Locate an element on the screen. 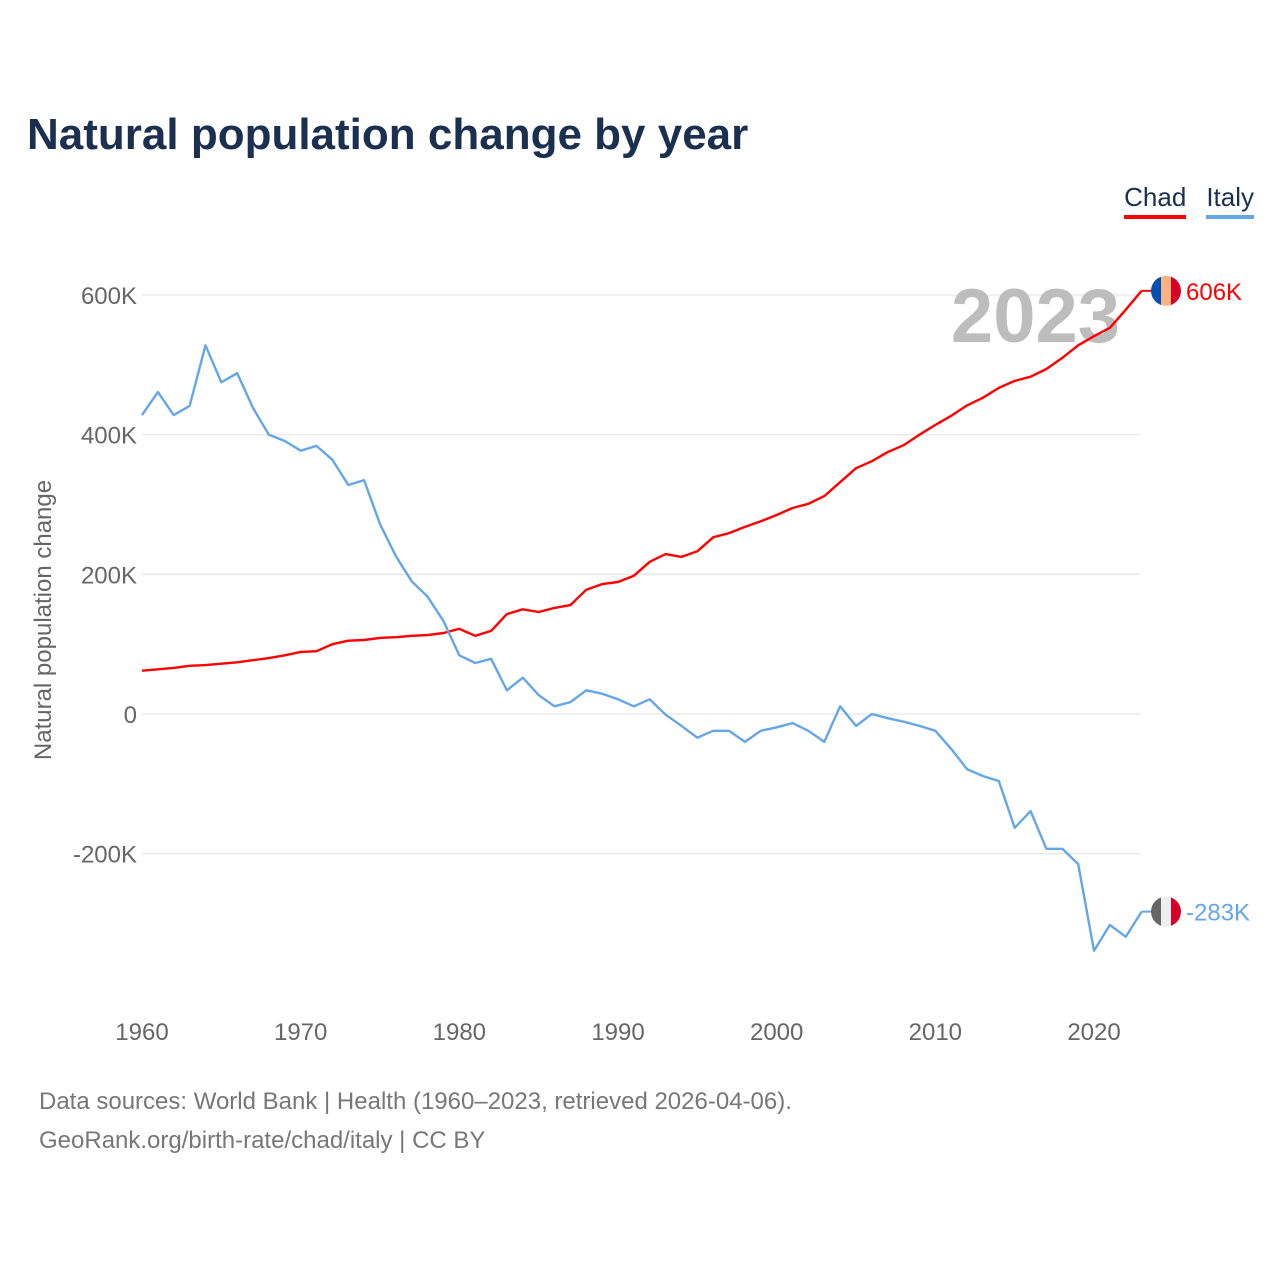 Image resolution: width=1280 pixels, height=1280 pixels. y-tick-label: 200K is located at coordinates (109, 575).